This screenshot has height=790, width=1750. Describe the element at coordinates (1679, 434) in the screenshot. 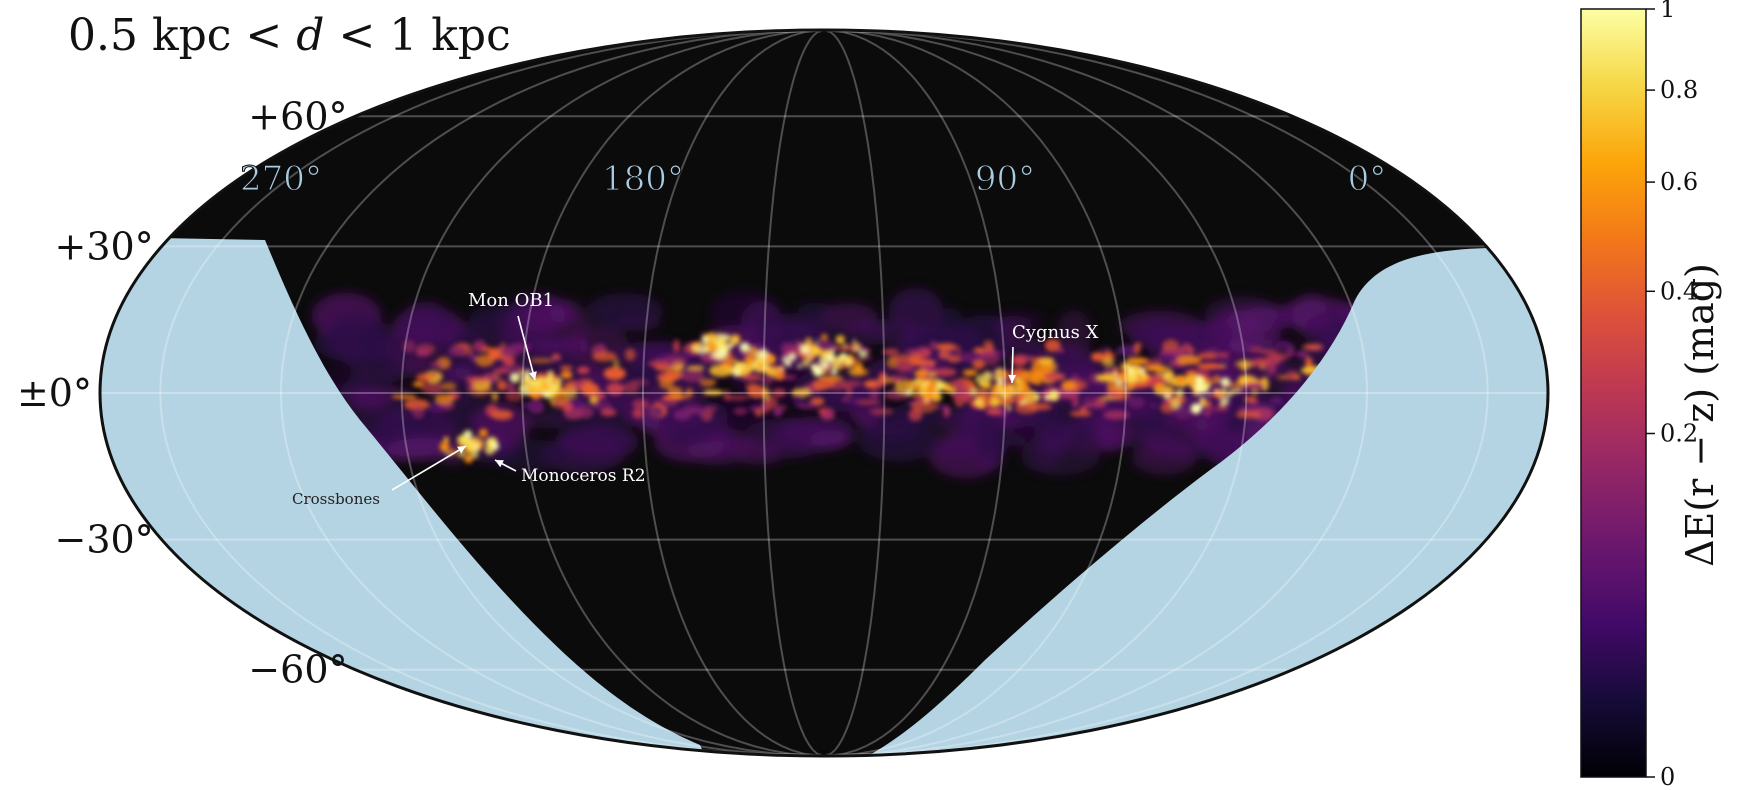

I see `colorbar-tick-label: 0.2` at that location.